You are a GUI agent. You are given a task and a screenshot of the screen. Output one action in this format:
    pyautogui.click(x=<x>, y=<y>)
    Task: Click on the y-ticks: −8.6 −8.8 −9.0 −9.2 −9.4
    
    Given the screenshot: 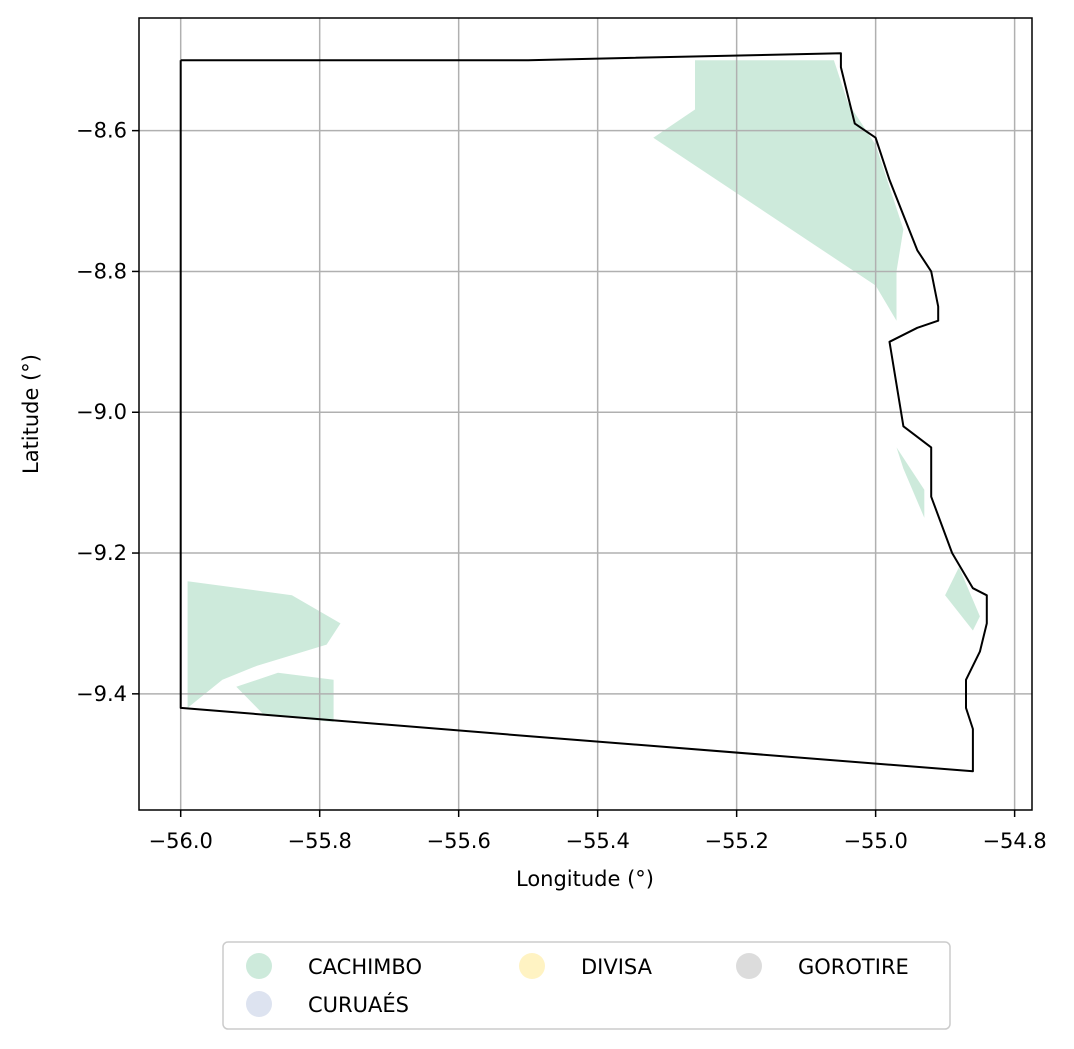 What is the action you would take?
    pyautogui.click(x=107, y=412)
    